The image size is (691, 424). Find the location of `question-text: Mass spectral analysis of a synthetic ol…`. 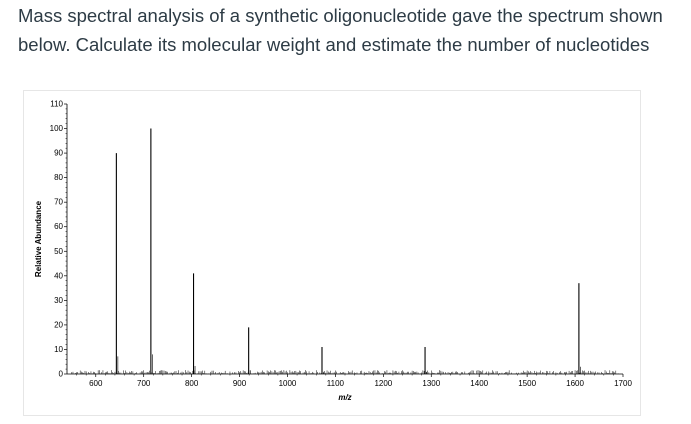

question-text: Mass spectral analysis of a synthetic ol… is located at coordinates (340, 30).